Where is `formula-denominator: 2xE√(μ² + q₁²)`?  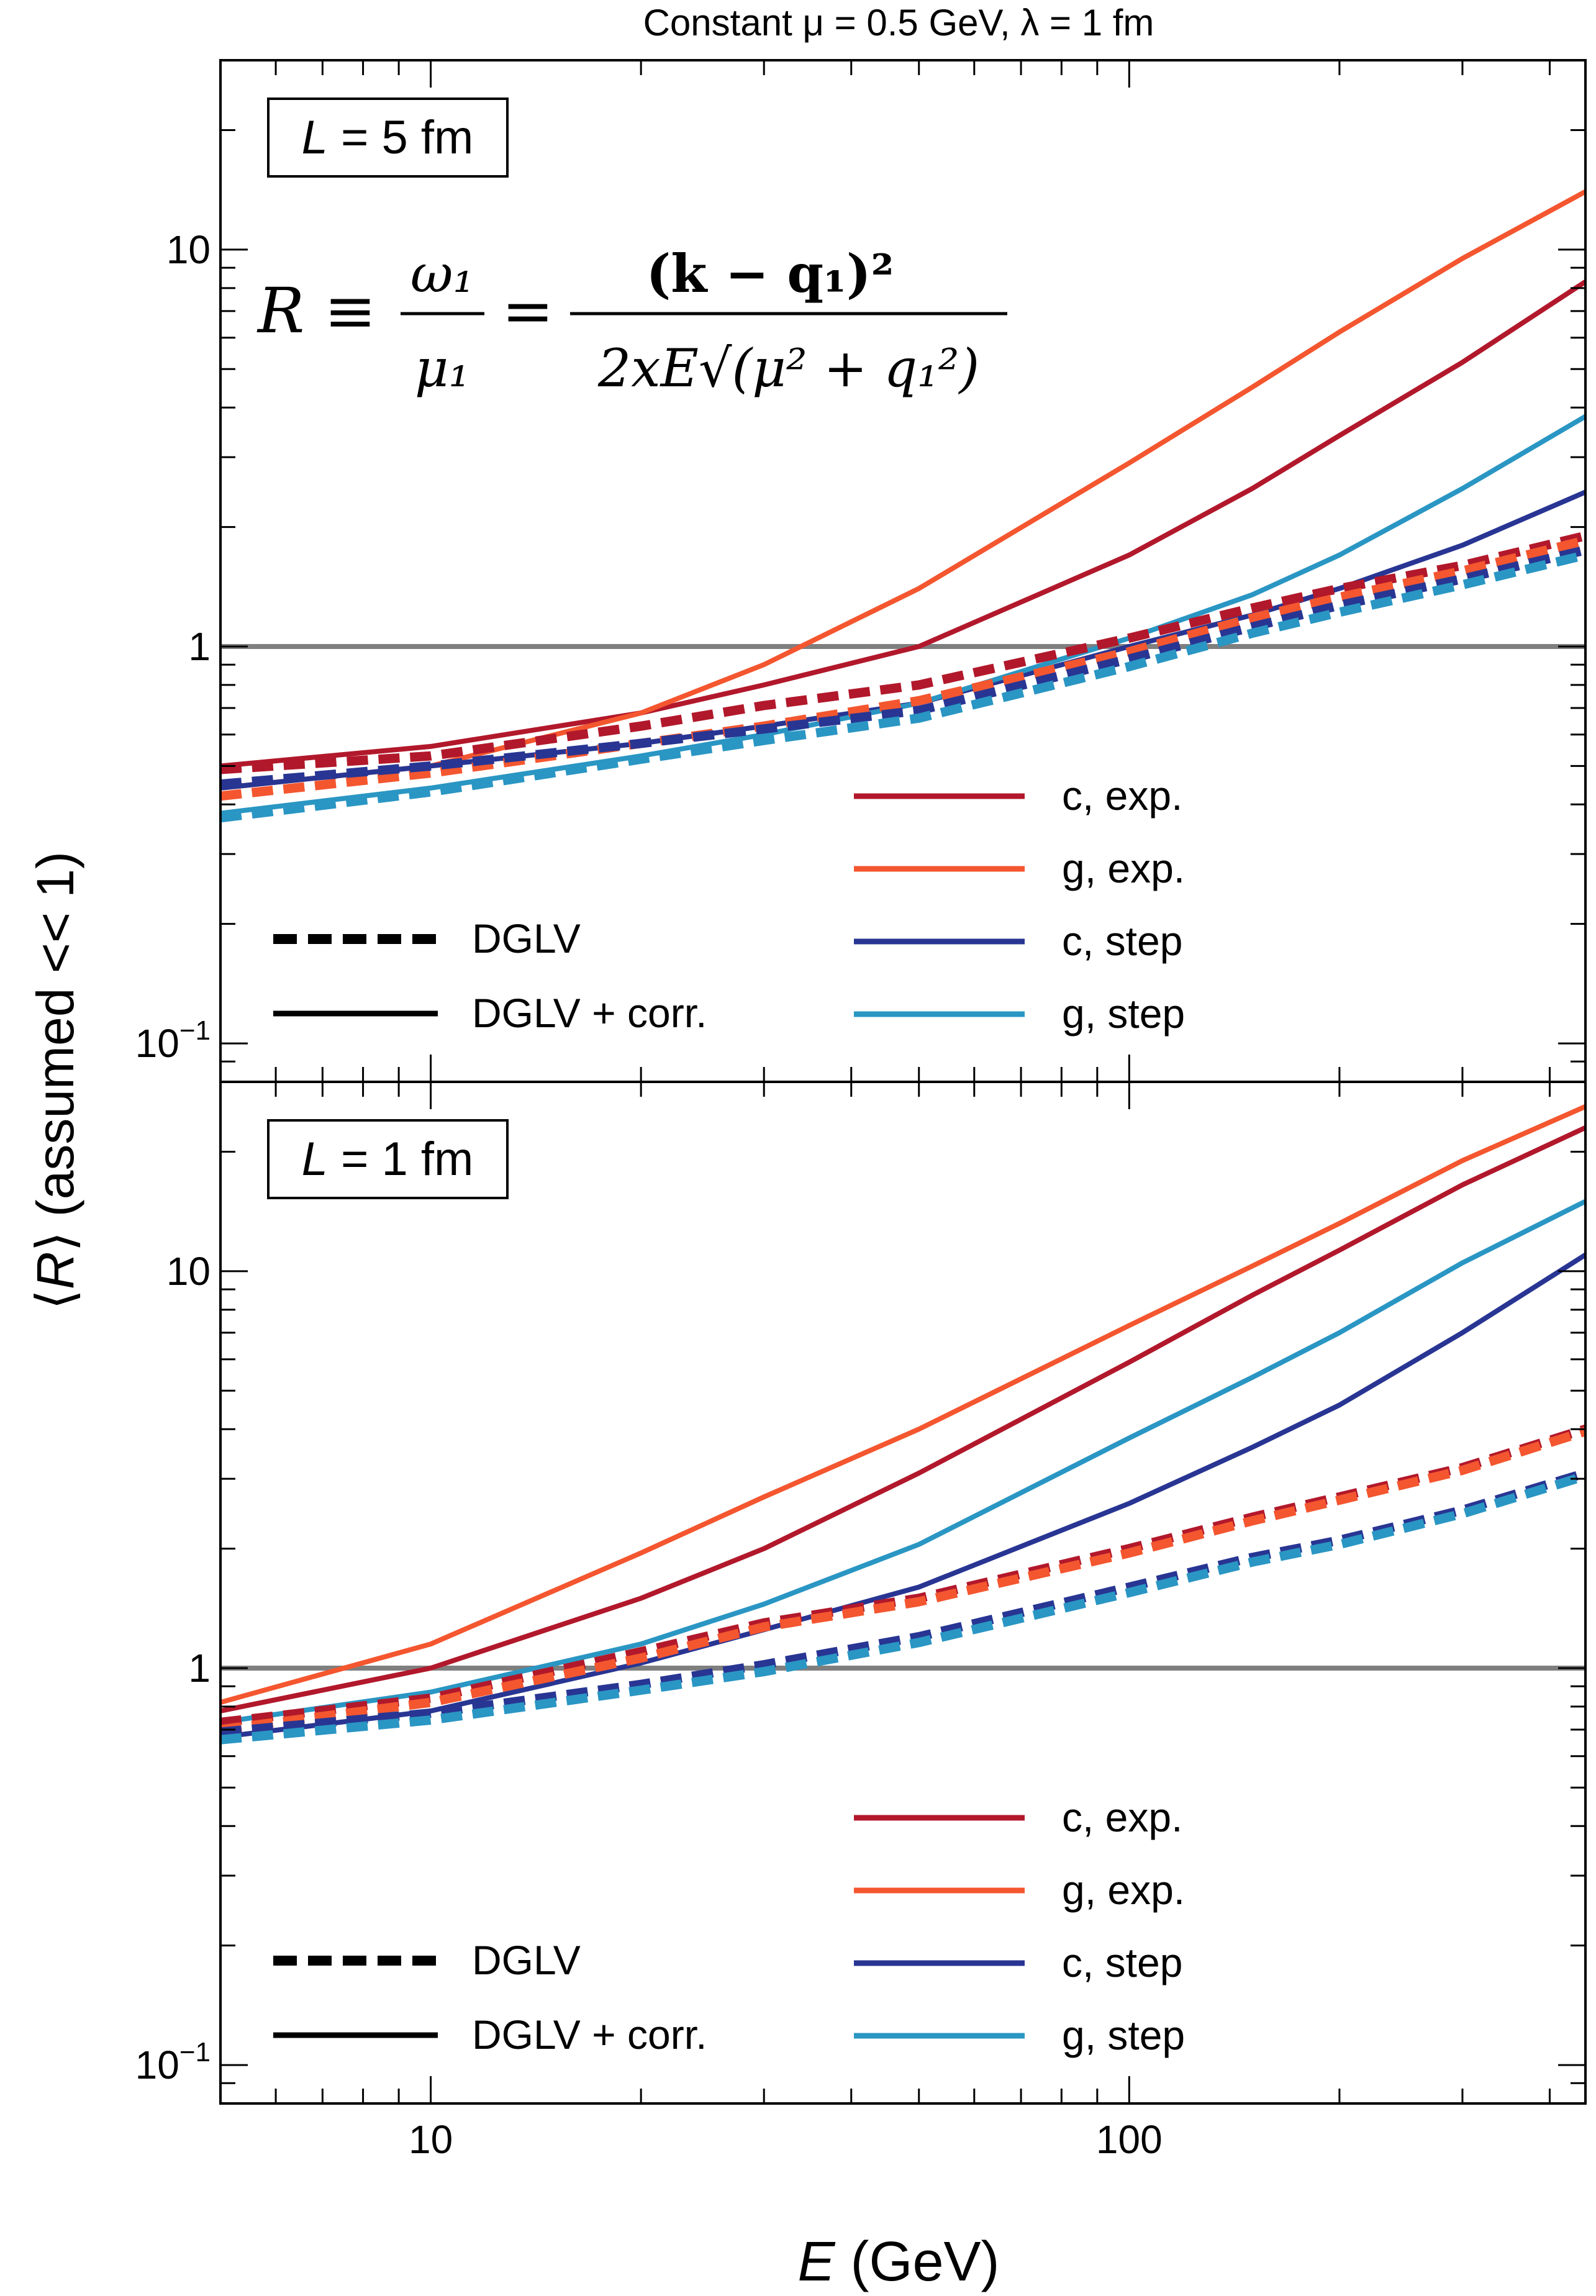 formula-denominator: 2xE√(μ² + q₁²) is located at coordinates (788, 368).